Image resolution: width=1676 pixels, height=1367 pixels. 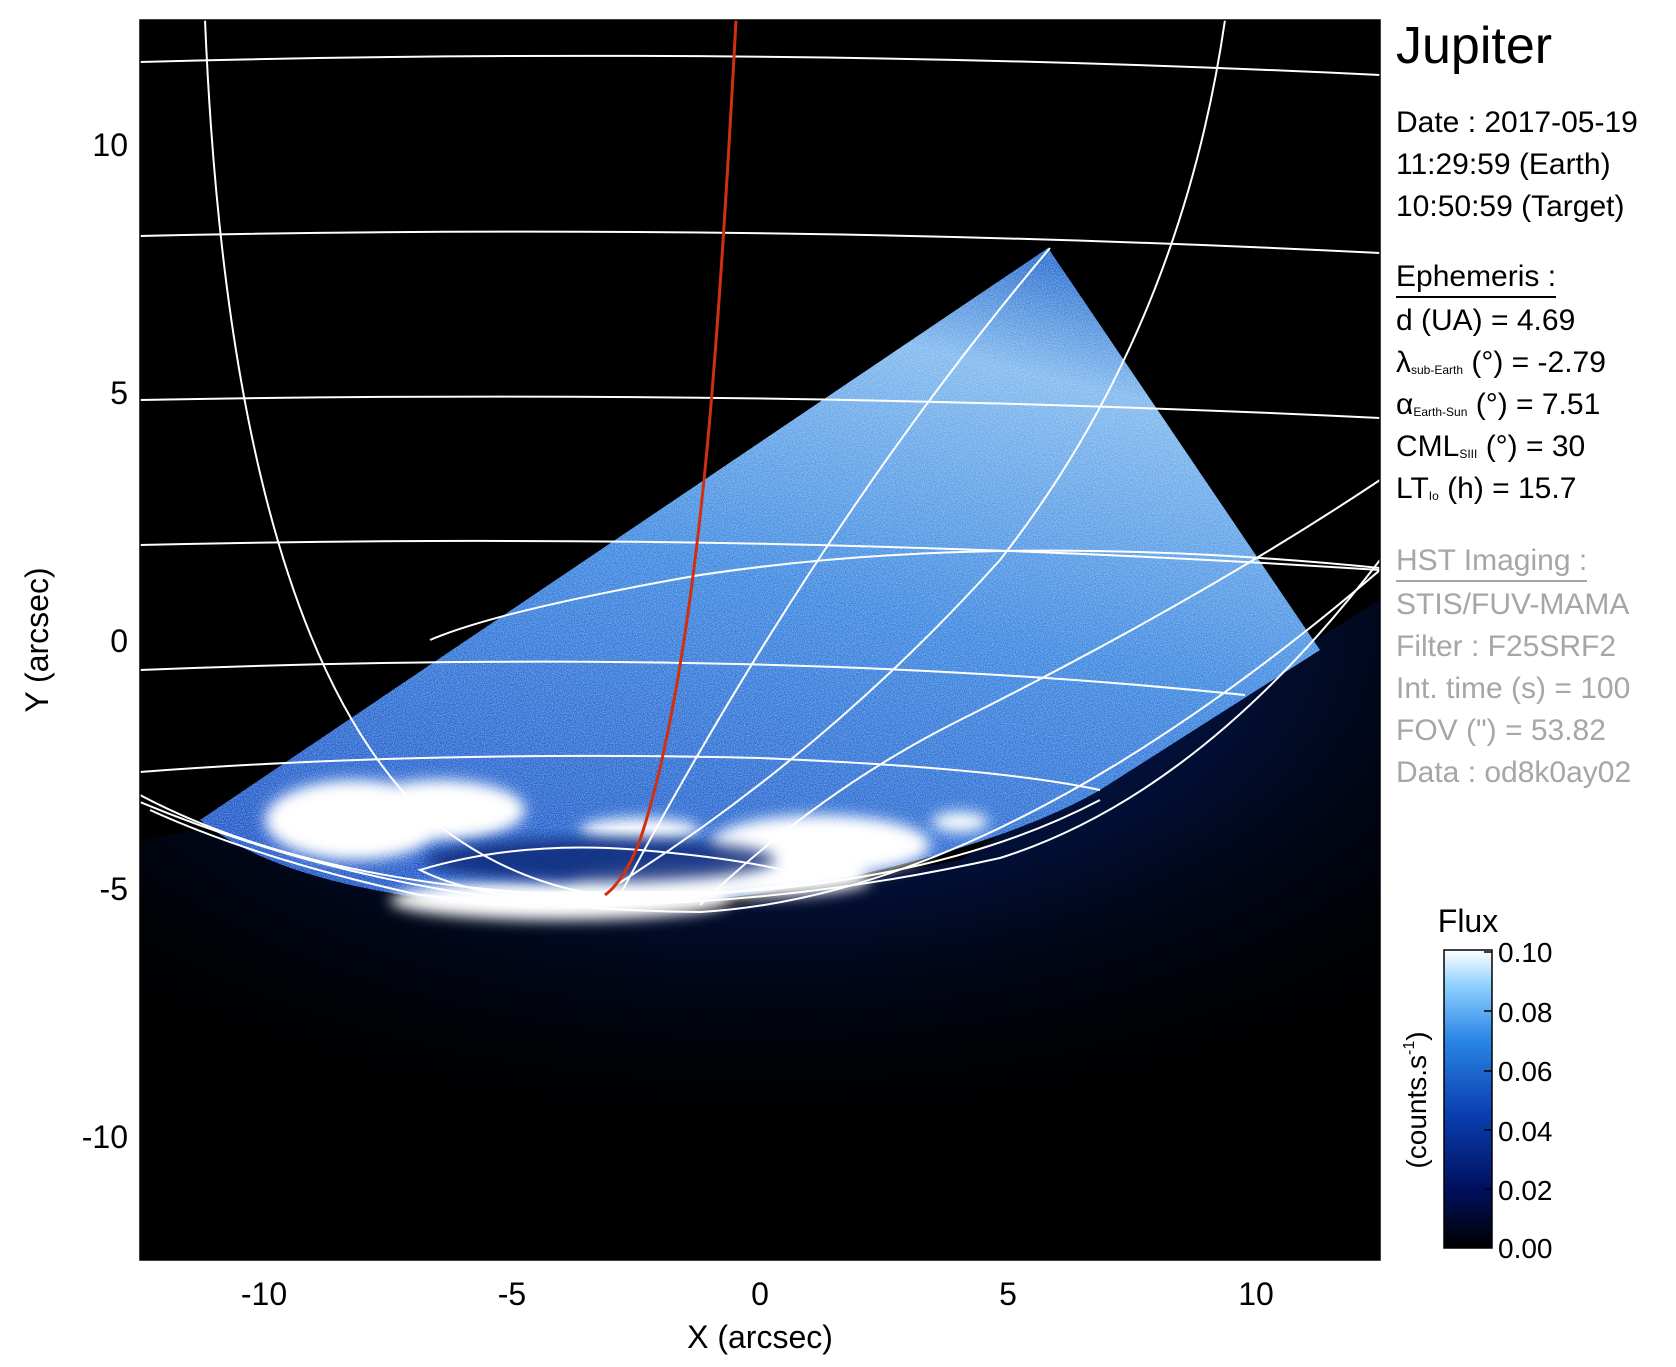 I want to click on x-axis-label: X (arcsec), so click(x=760, y=1337).